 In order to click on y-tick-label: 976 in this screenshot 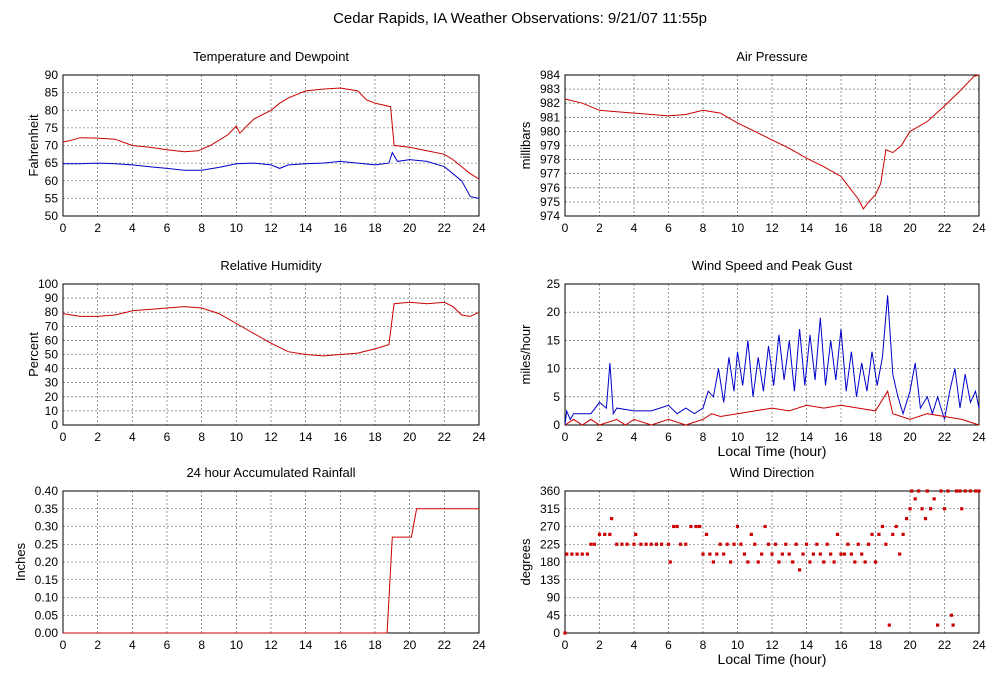, I will do `click(550, 188)`.